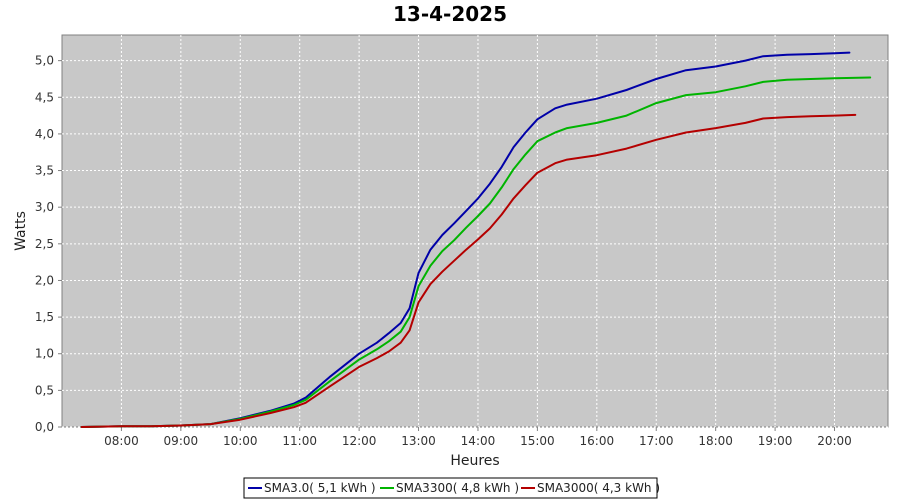  Describe the element at coordinates (537, 441) in the screenshot. I see `x-tick-label: 15:00` at that location.